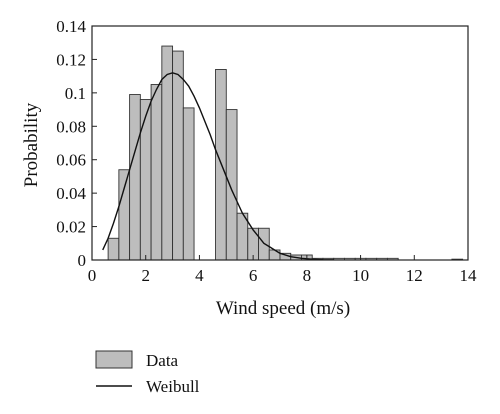  What do you see at coordinates (75, 93) in the screenshot?
I see `y-tick-label: 0.1` at bounding box center [75, 93].